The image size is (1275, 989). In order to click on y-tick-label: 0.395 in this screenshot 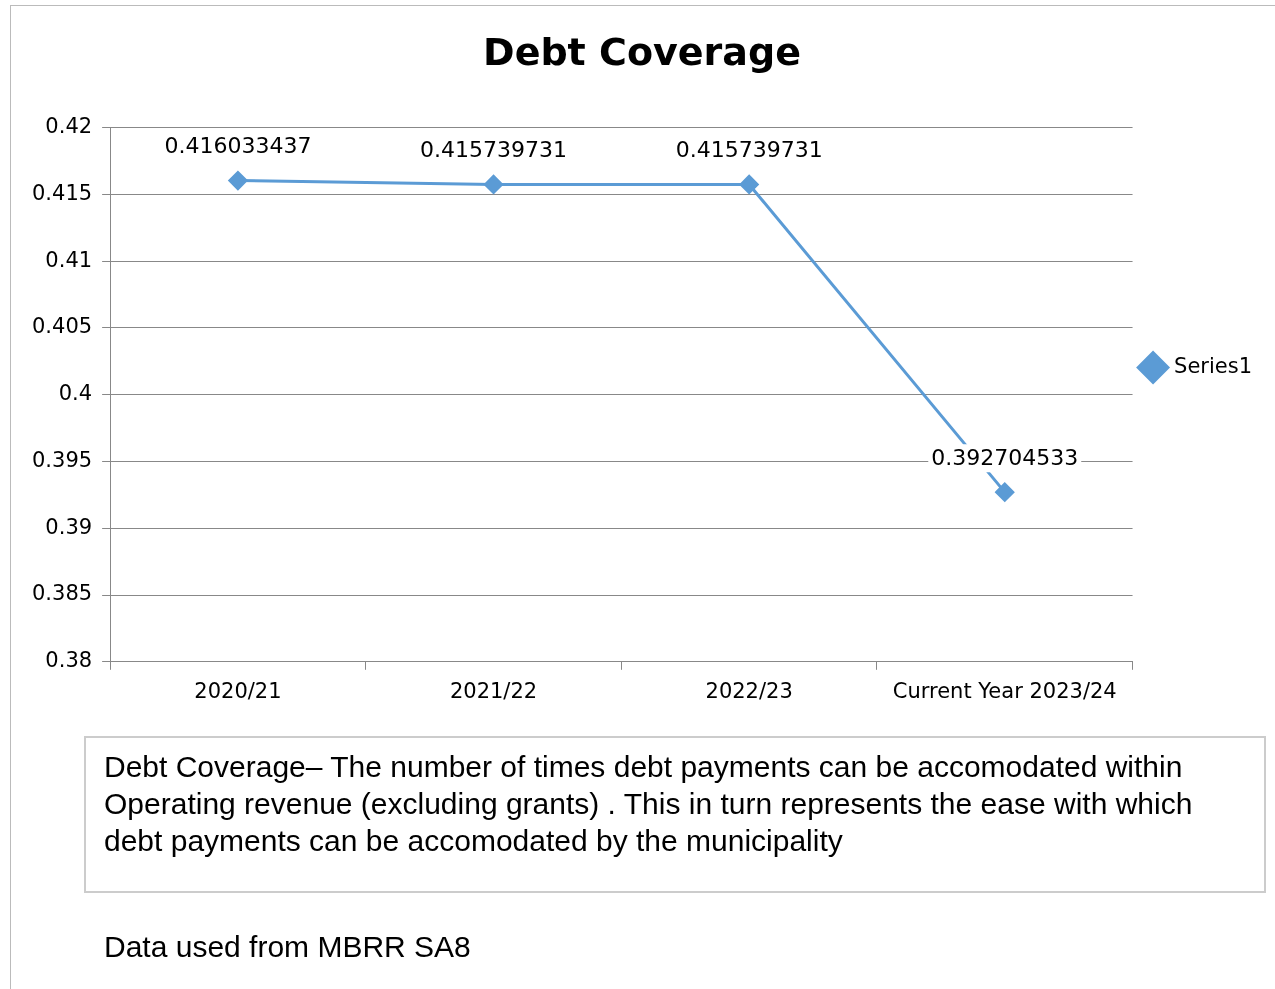, I will do `click(62, 459)`.